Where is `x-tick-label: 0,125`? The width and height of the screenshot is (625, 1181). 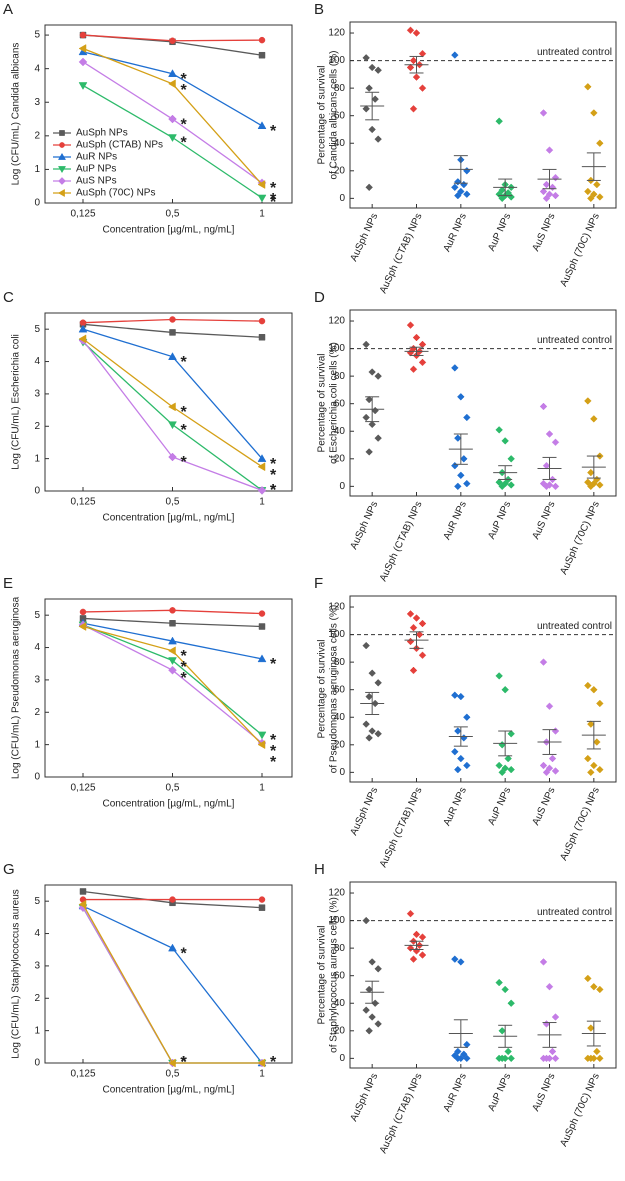
x-tick-label: 0,125 is located at coordinates (82, 1074).